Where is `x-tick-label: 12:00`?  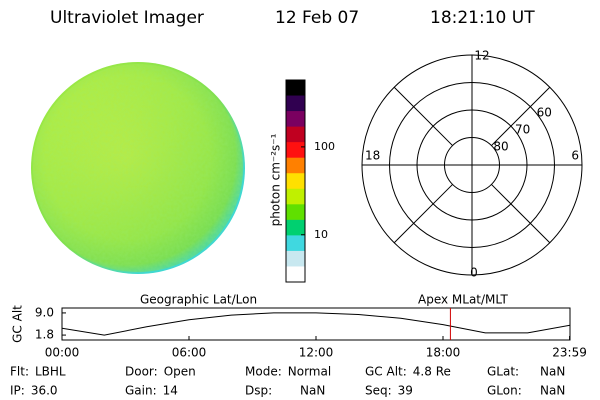
x-tick-label: 12:00 is located at coordinates (316, 353).